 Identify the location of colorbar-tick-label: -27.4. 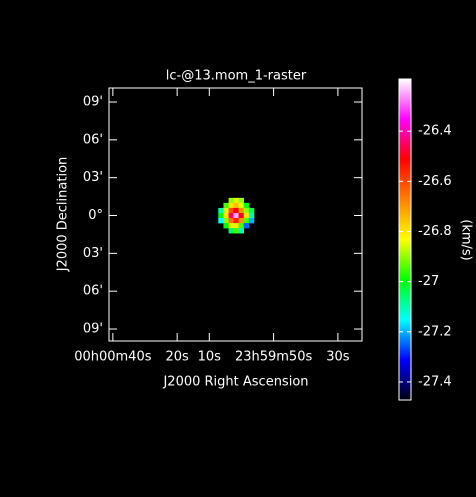
(435, 381).